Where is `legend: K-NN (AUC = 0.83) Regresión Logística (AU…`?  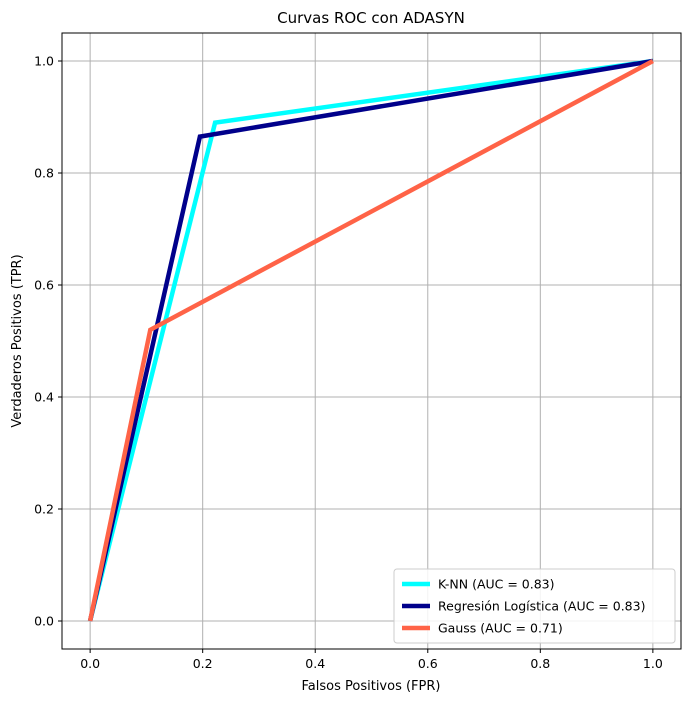 legend: K-NN (AUC = 0.83) Regresión Logística (AU… is located at coordinates (534, 606).